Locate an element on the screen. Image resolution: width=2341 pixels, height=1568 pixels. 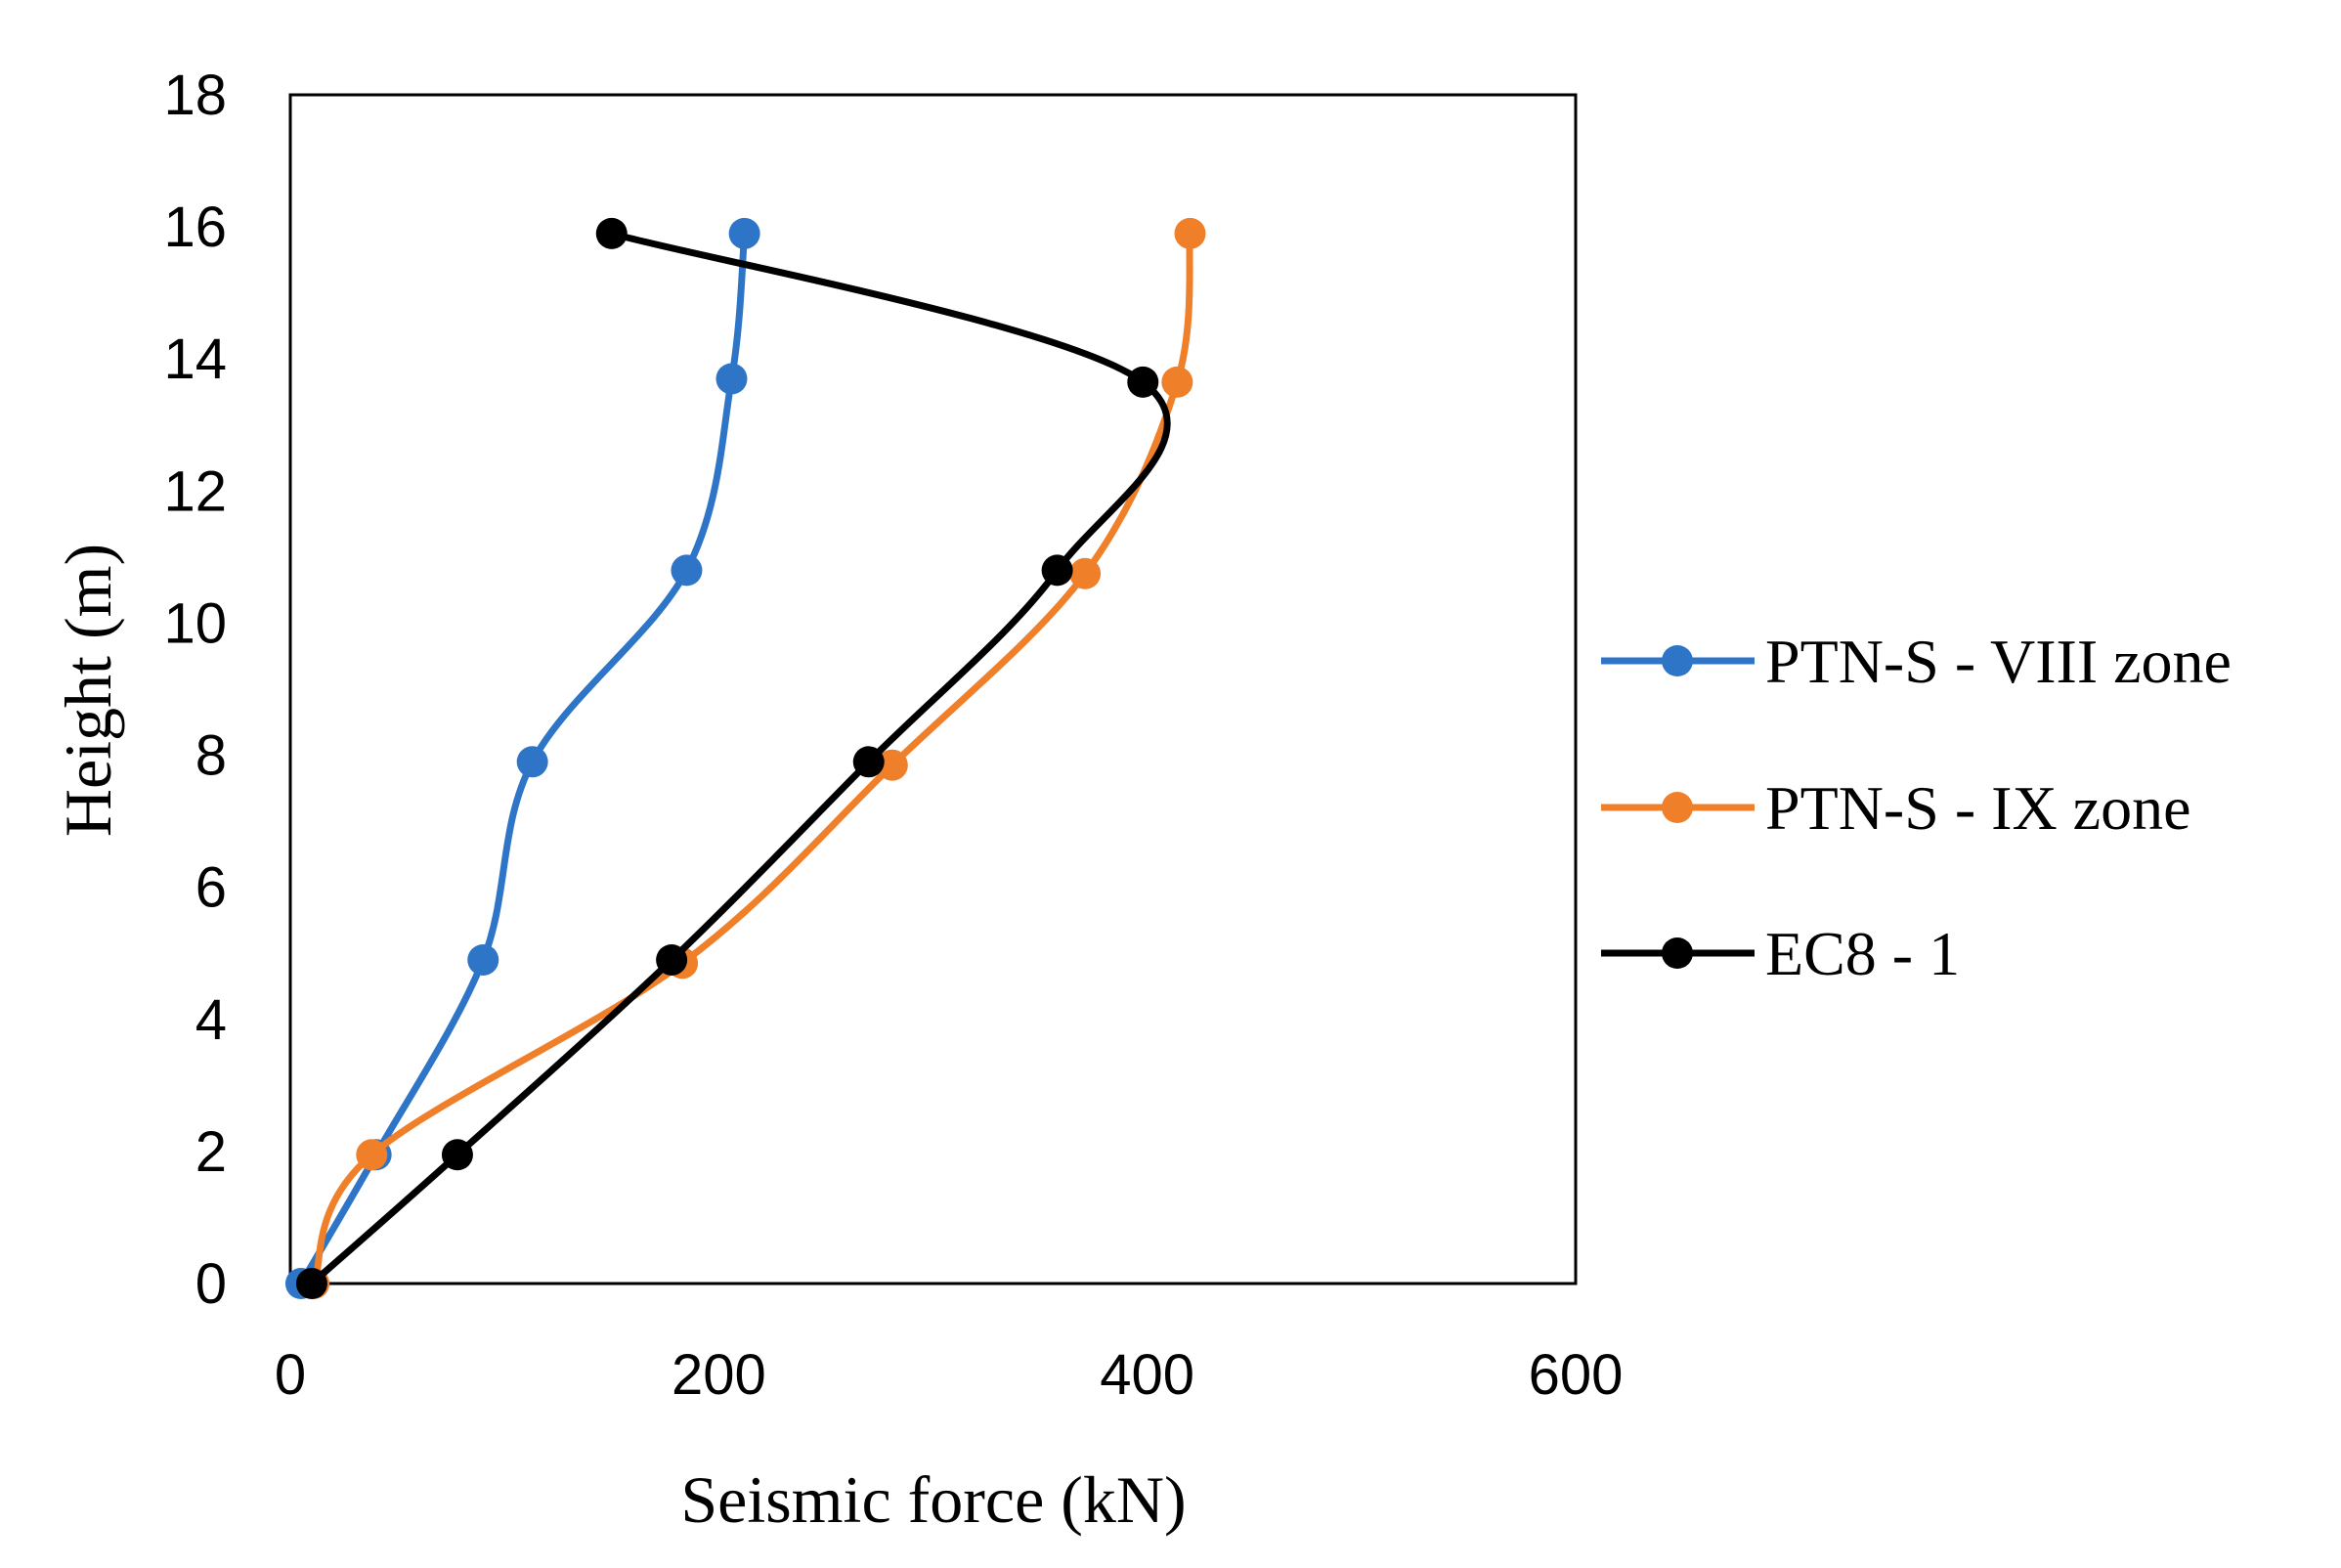
legend-item: EC8 - 1 is located at coordinates (1780, 953).